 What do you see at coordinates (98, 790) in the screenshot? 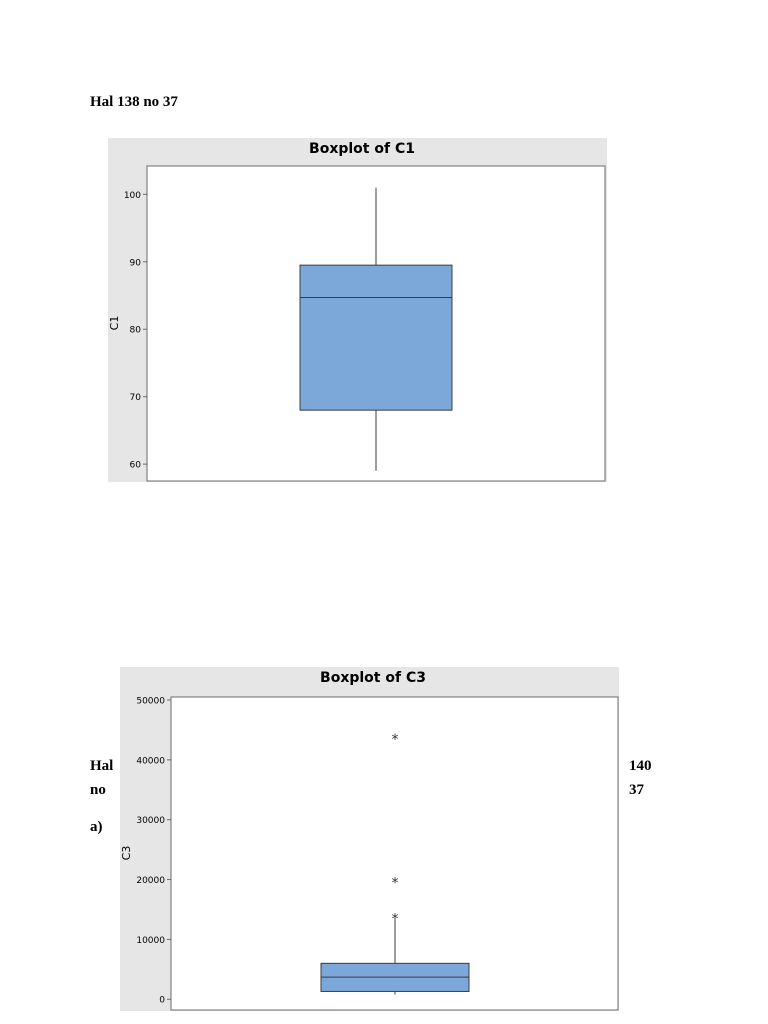
I see `side-left-no: no` at bounding box center [98, 790].